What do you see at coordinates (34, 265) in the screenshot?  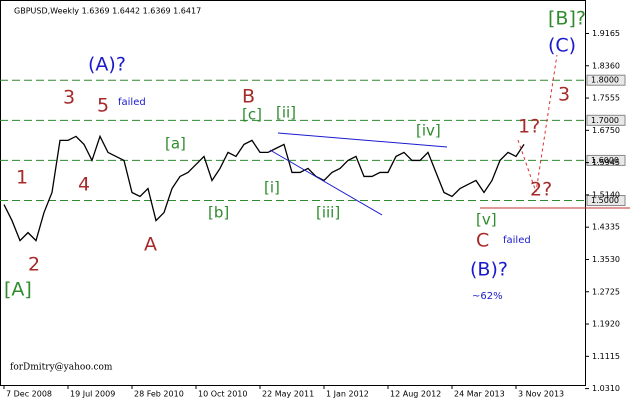 I see `wave-label: 2` at bounding box center [34, 265].